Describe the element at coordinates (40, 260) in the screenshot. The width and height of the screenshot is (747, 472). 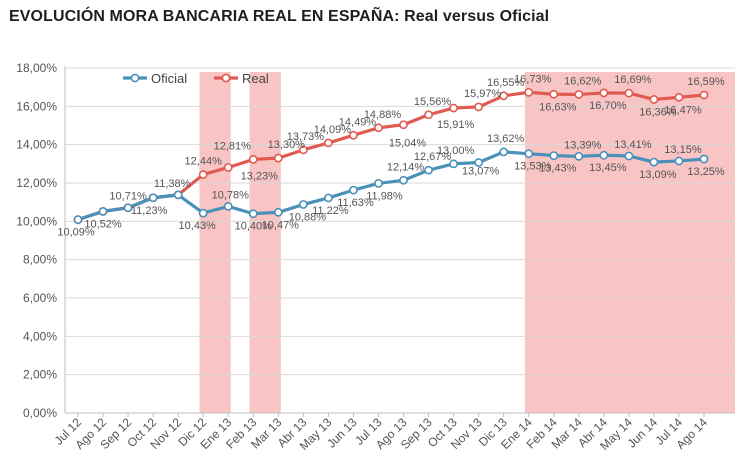
I see `y-tick-label: 8,00%` at that location.